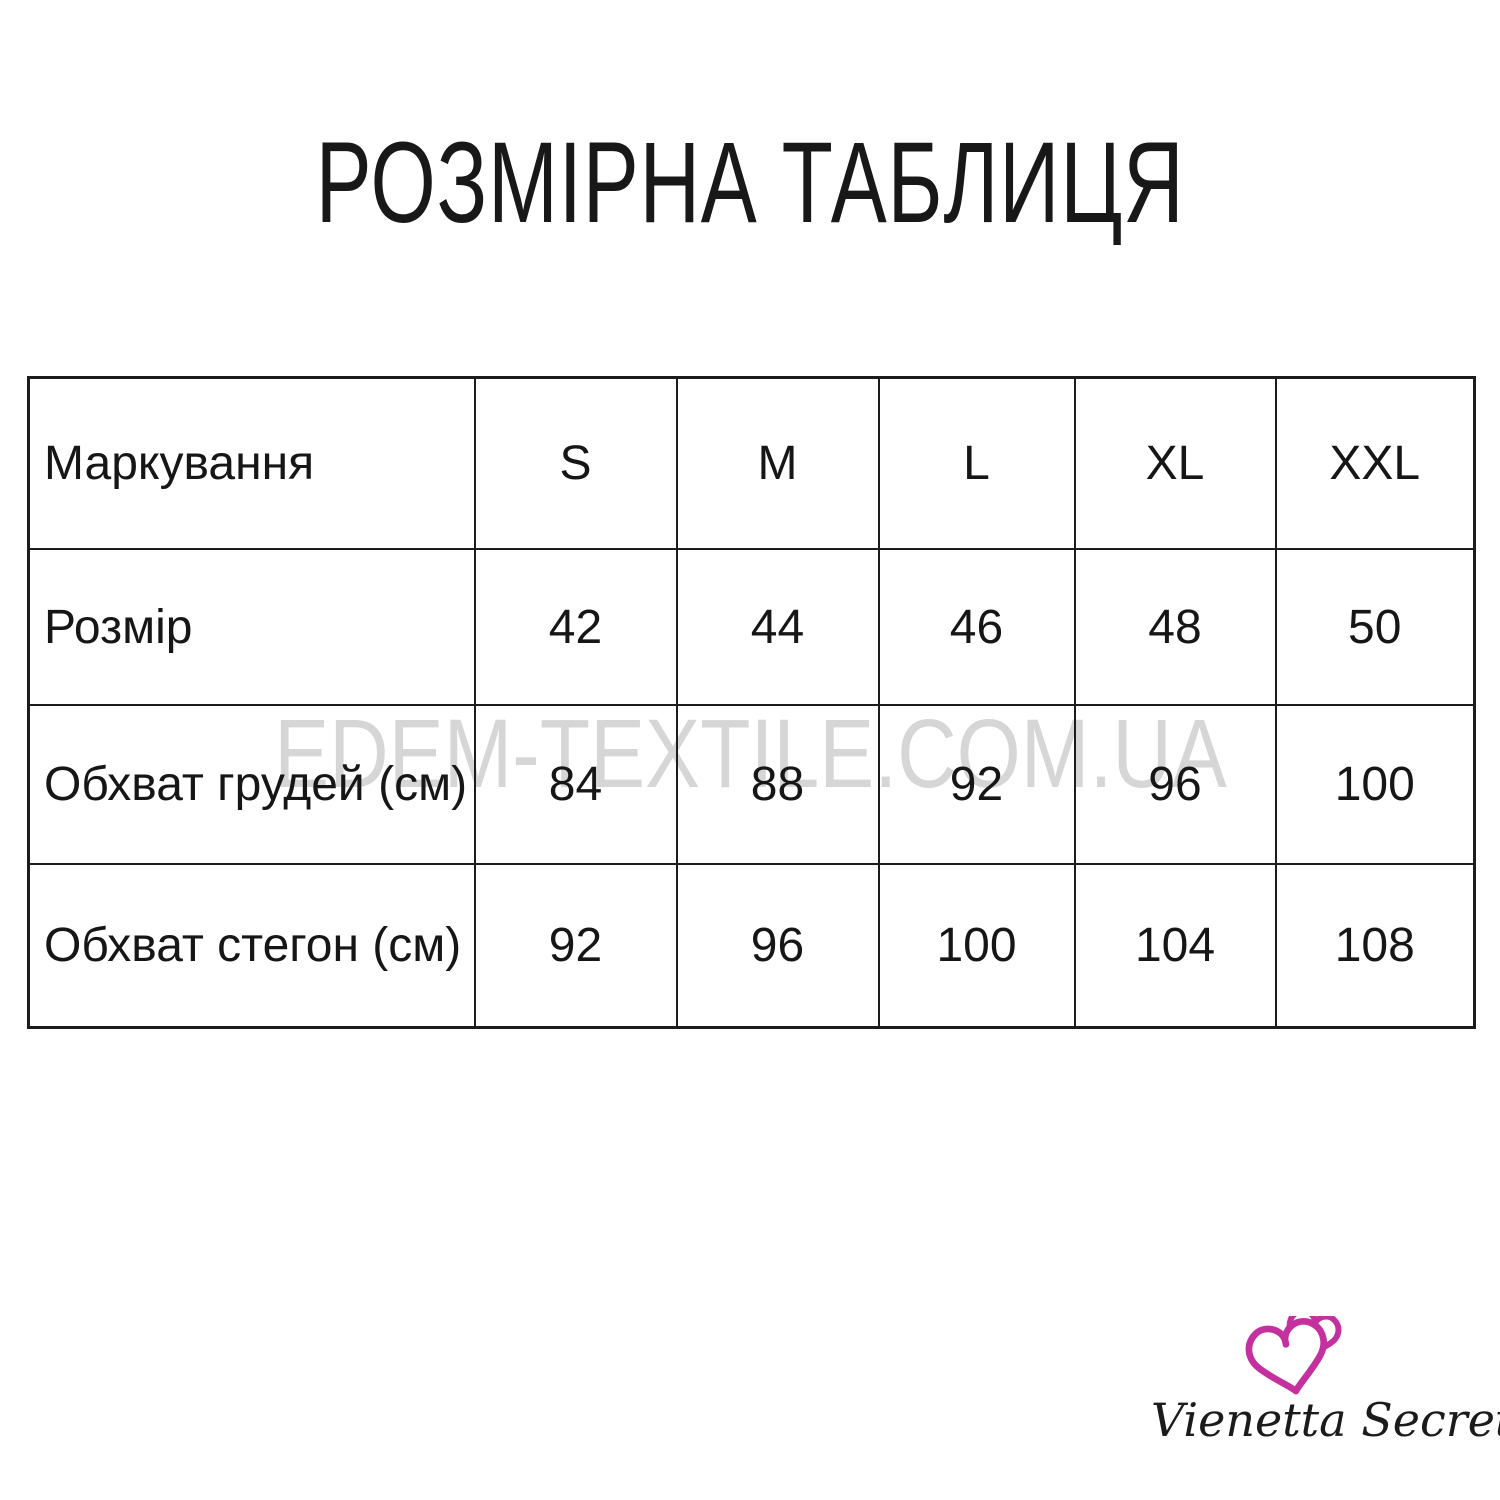  I want to click on row-label-chest: Обхват грудей (см), so click(251, 784).